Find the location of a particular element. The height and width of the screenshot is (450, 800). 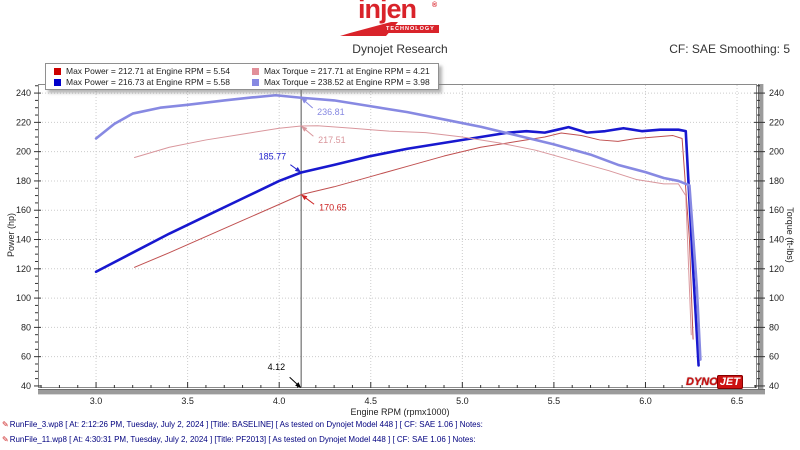

injen-logo: injen ® TECHNOLOGY is located at coordinates (401, 20).